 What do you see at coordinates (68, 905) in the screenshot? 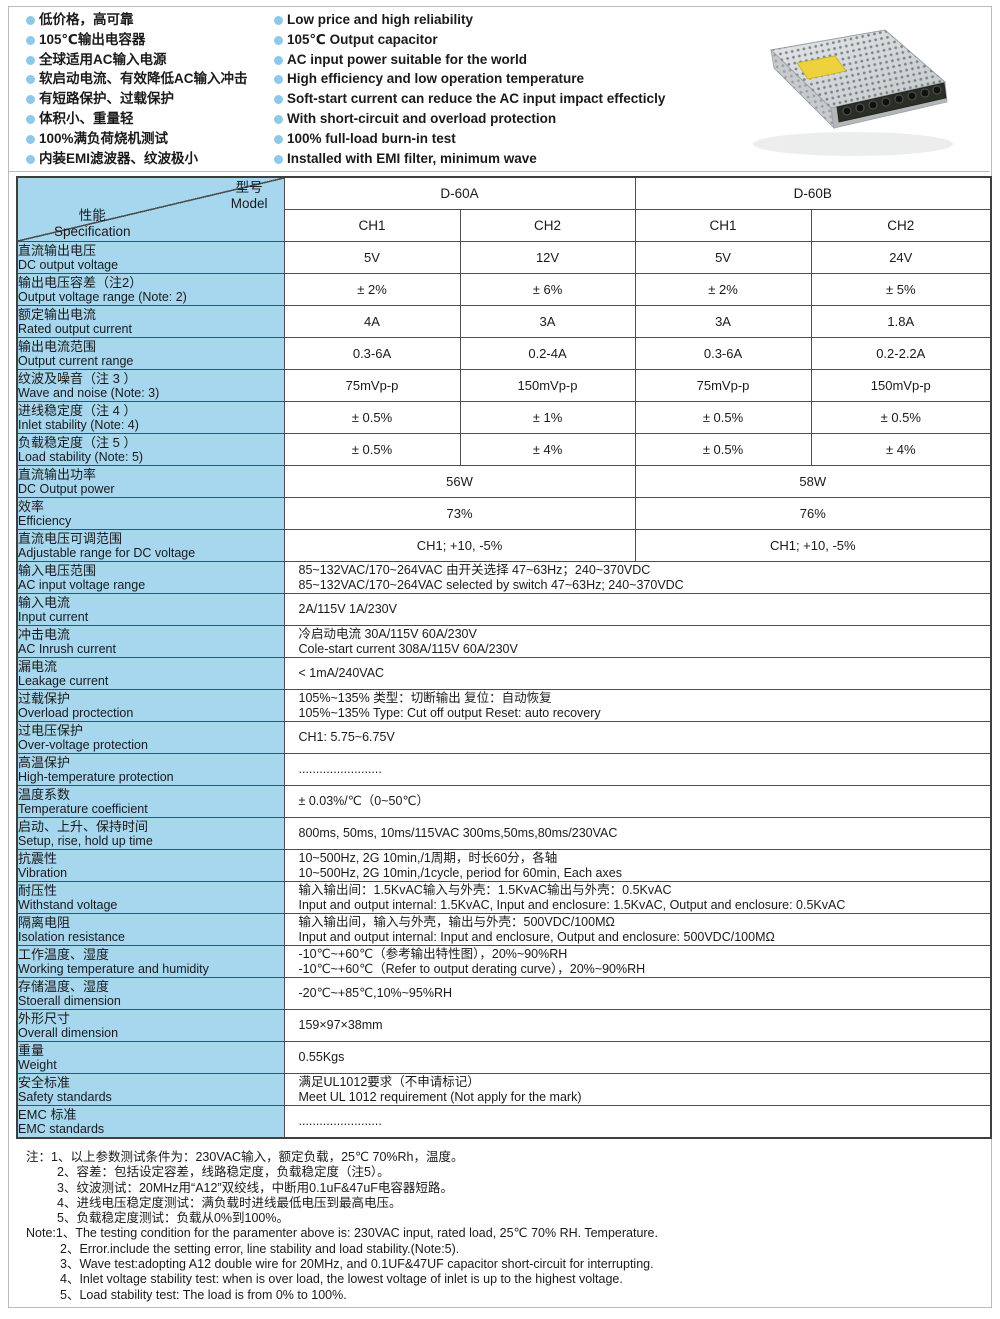
I see `row-label-en: Withstand voltage` at bounding box center [68, 905].